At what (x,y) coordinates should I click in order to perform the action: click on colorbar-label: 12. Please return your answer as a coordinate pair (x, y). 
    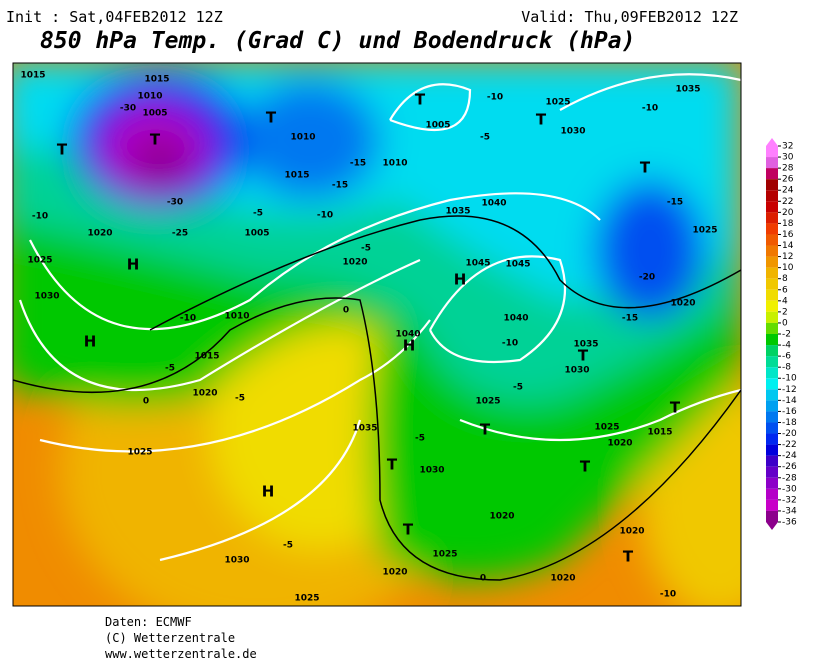
    Looking at the image, I should click on (787, 257).